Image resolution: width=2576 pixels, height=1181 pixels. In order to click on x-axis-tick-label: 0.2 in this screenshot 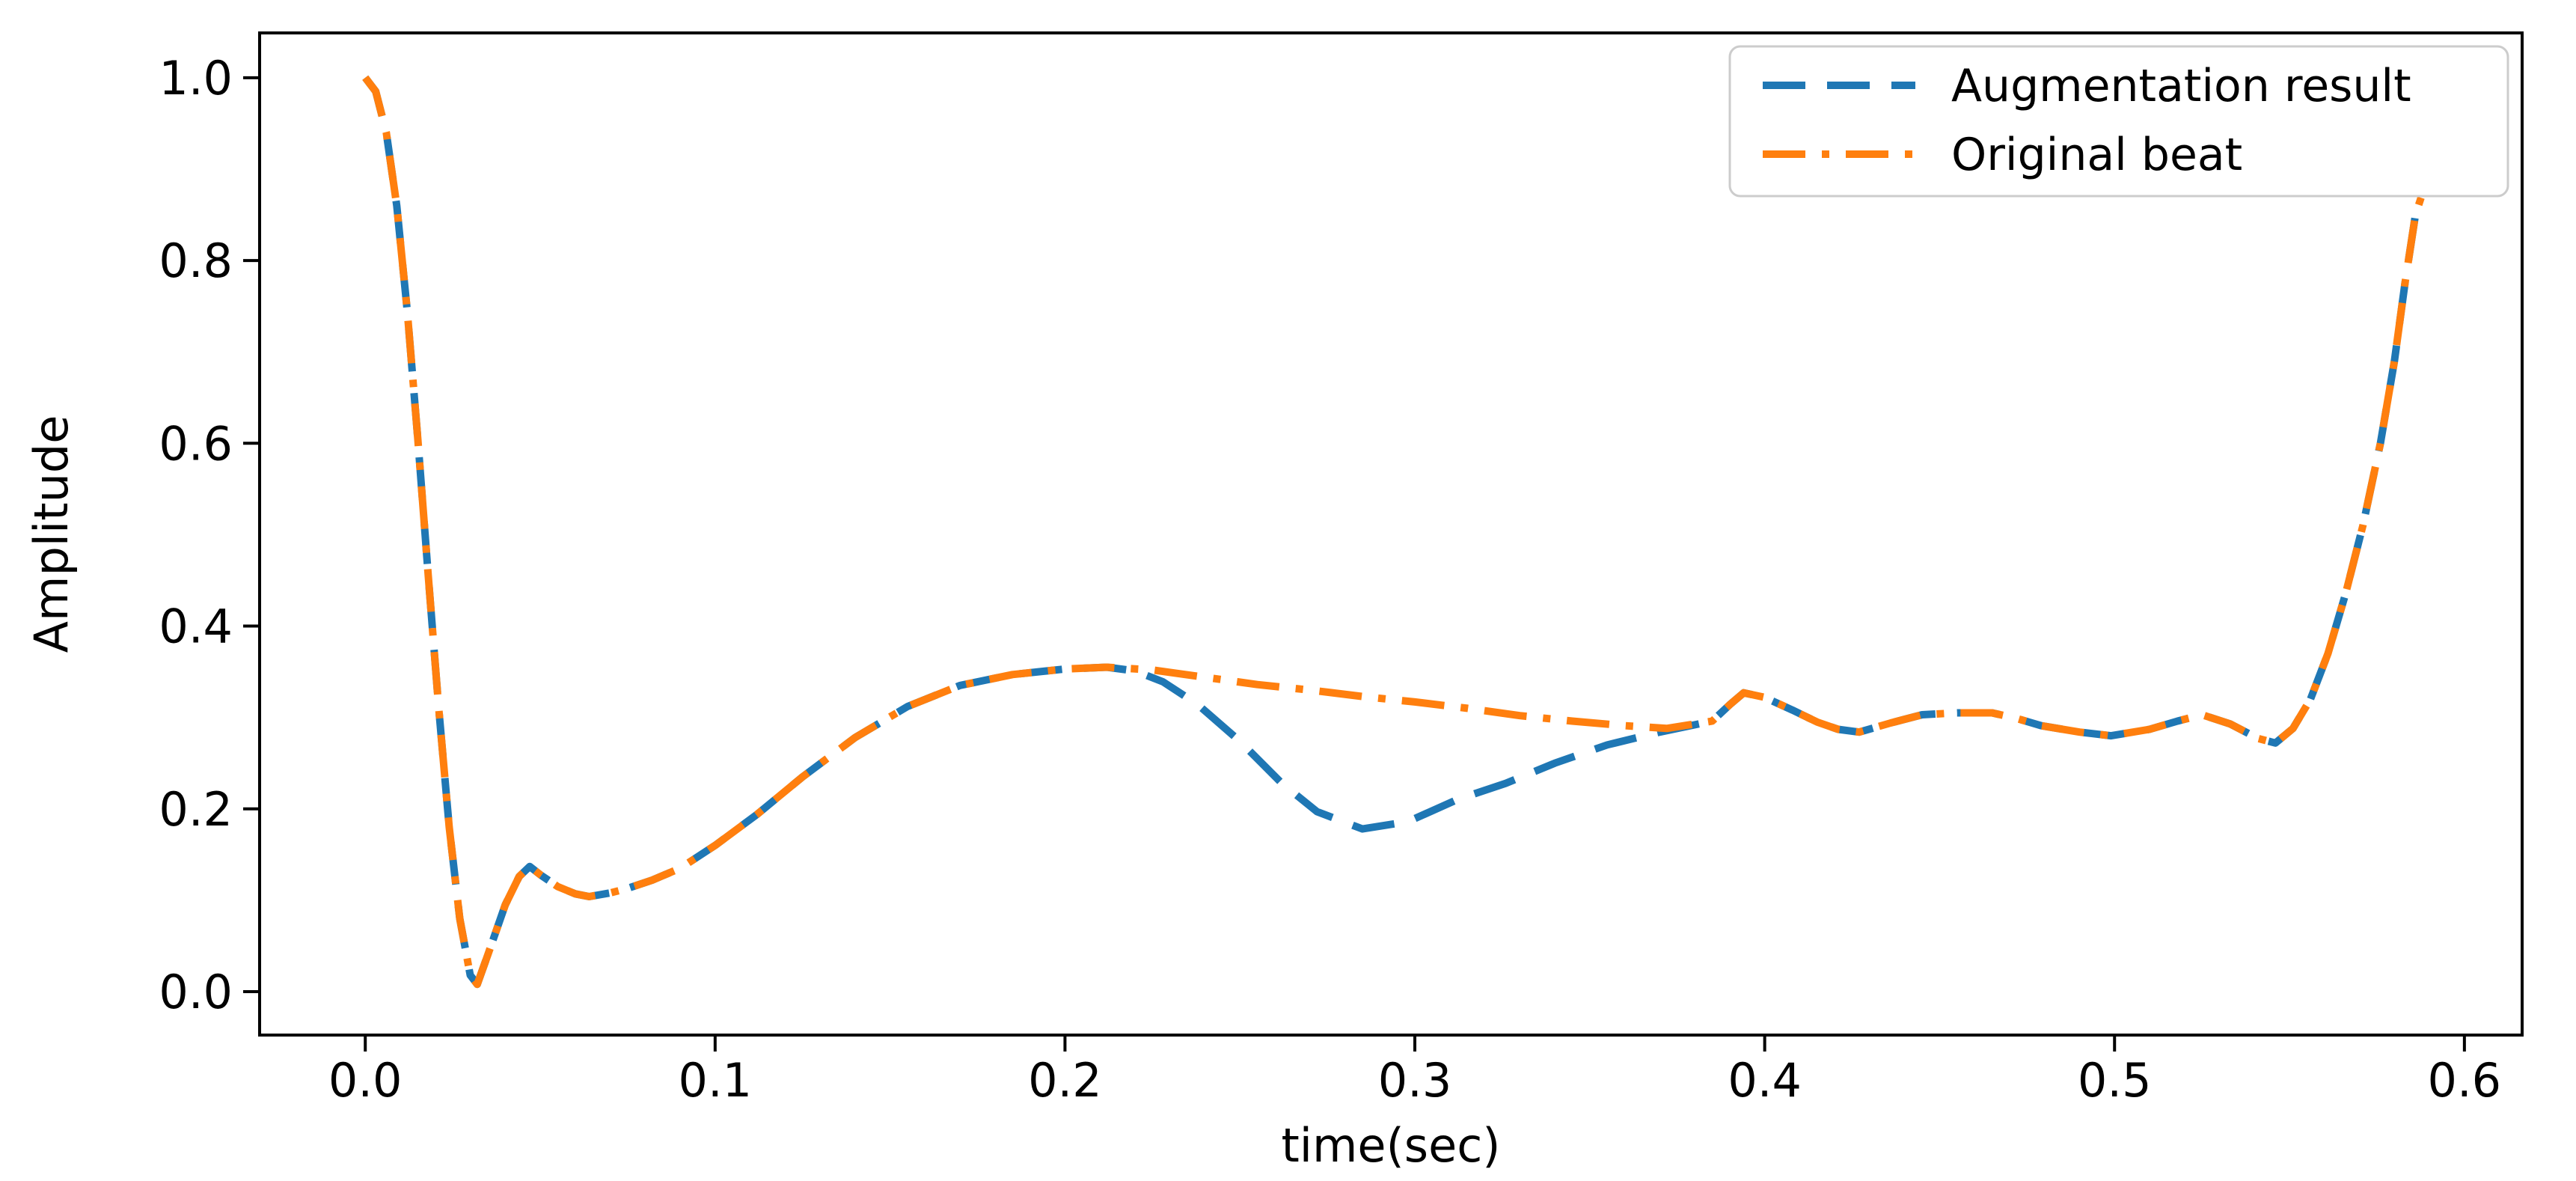, I will do `click(1065, 1081)`.